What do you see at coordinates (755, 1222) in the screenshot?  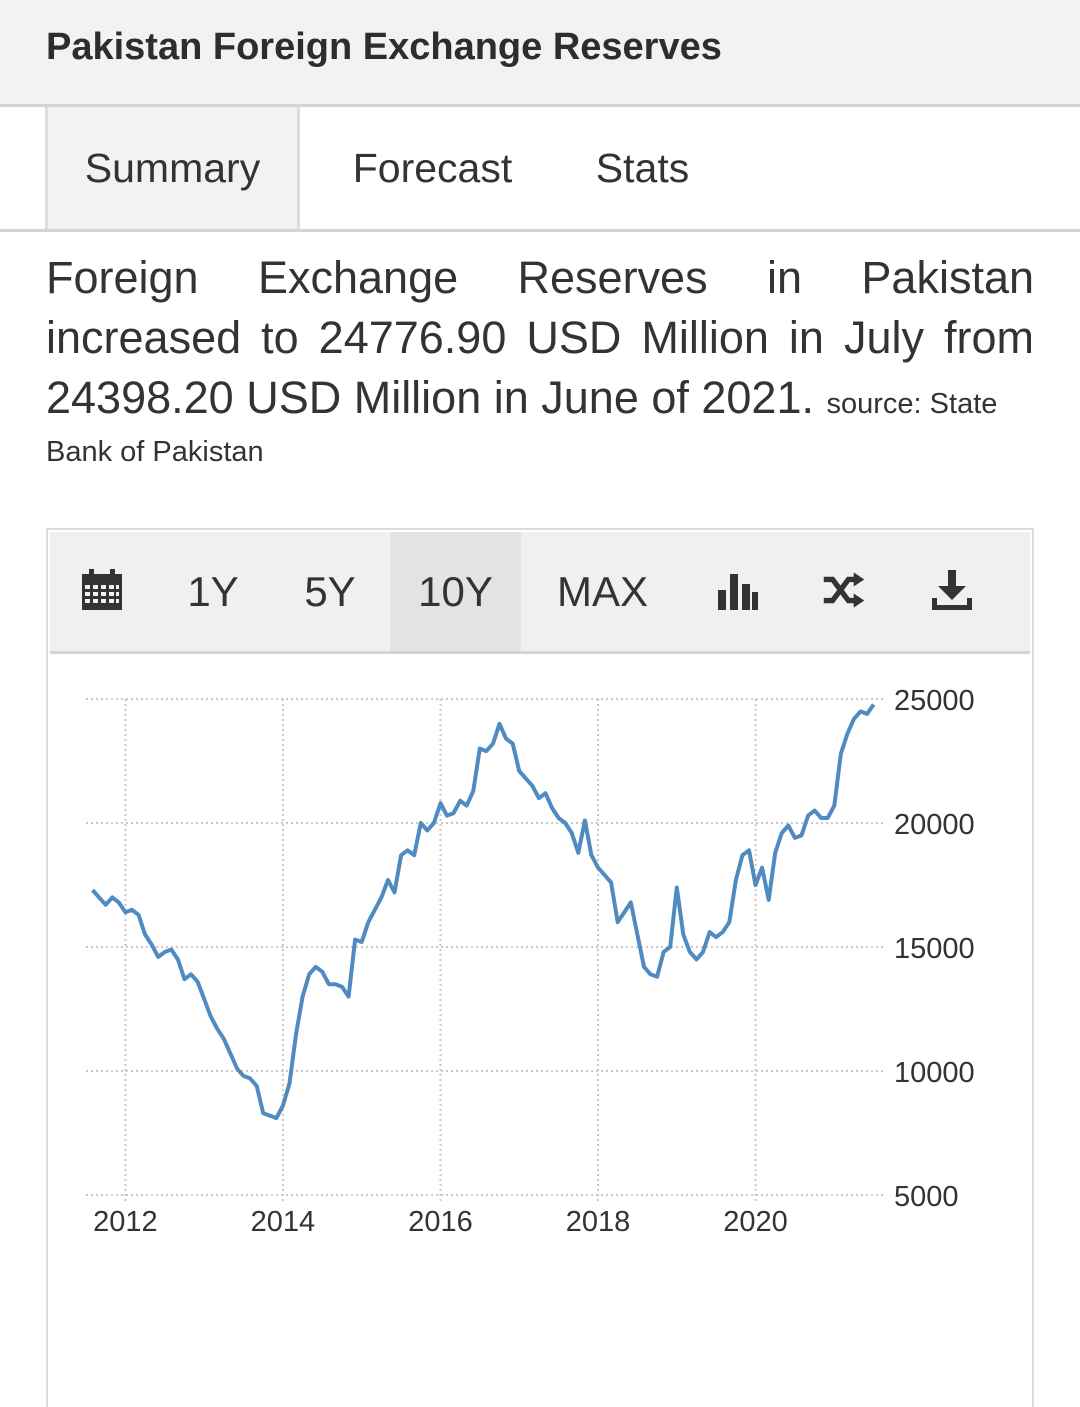 I see `x-tick-label: 2020` at bounding box center [755, 1222].